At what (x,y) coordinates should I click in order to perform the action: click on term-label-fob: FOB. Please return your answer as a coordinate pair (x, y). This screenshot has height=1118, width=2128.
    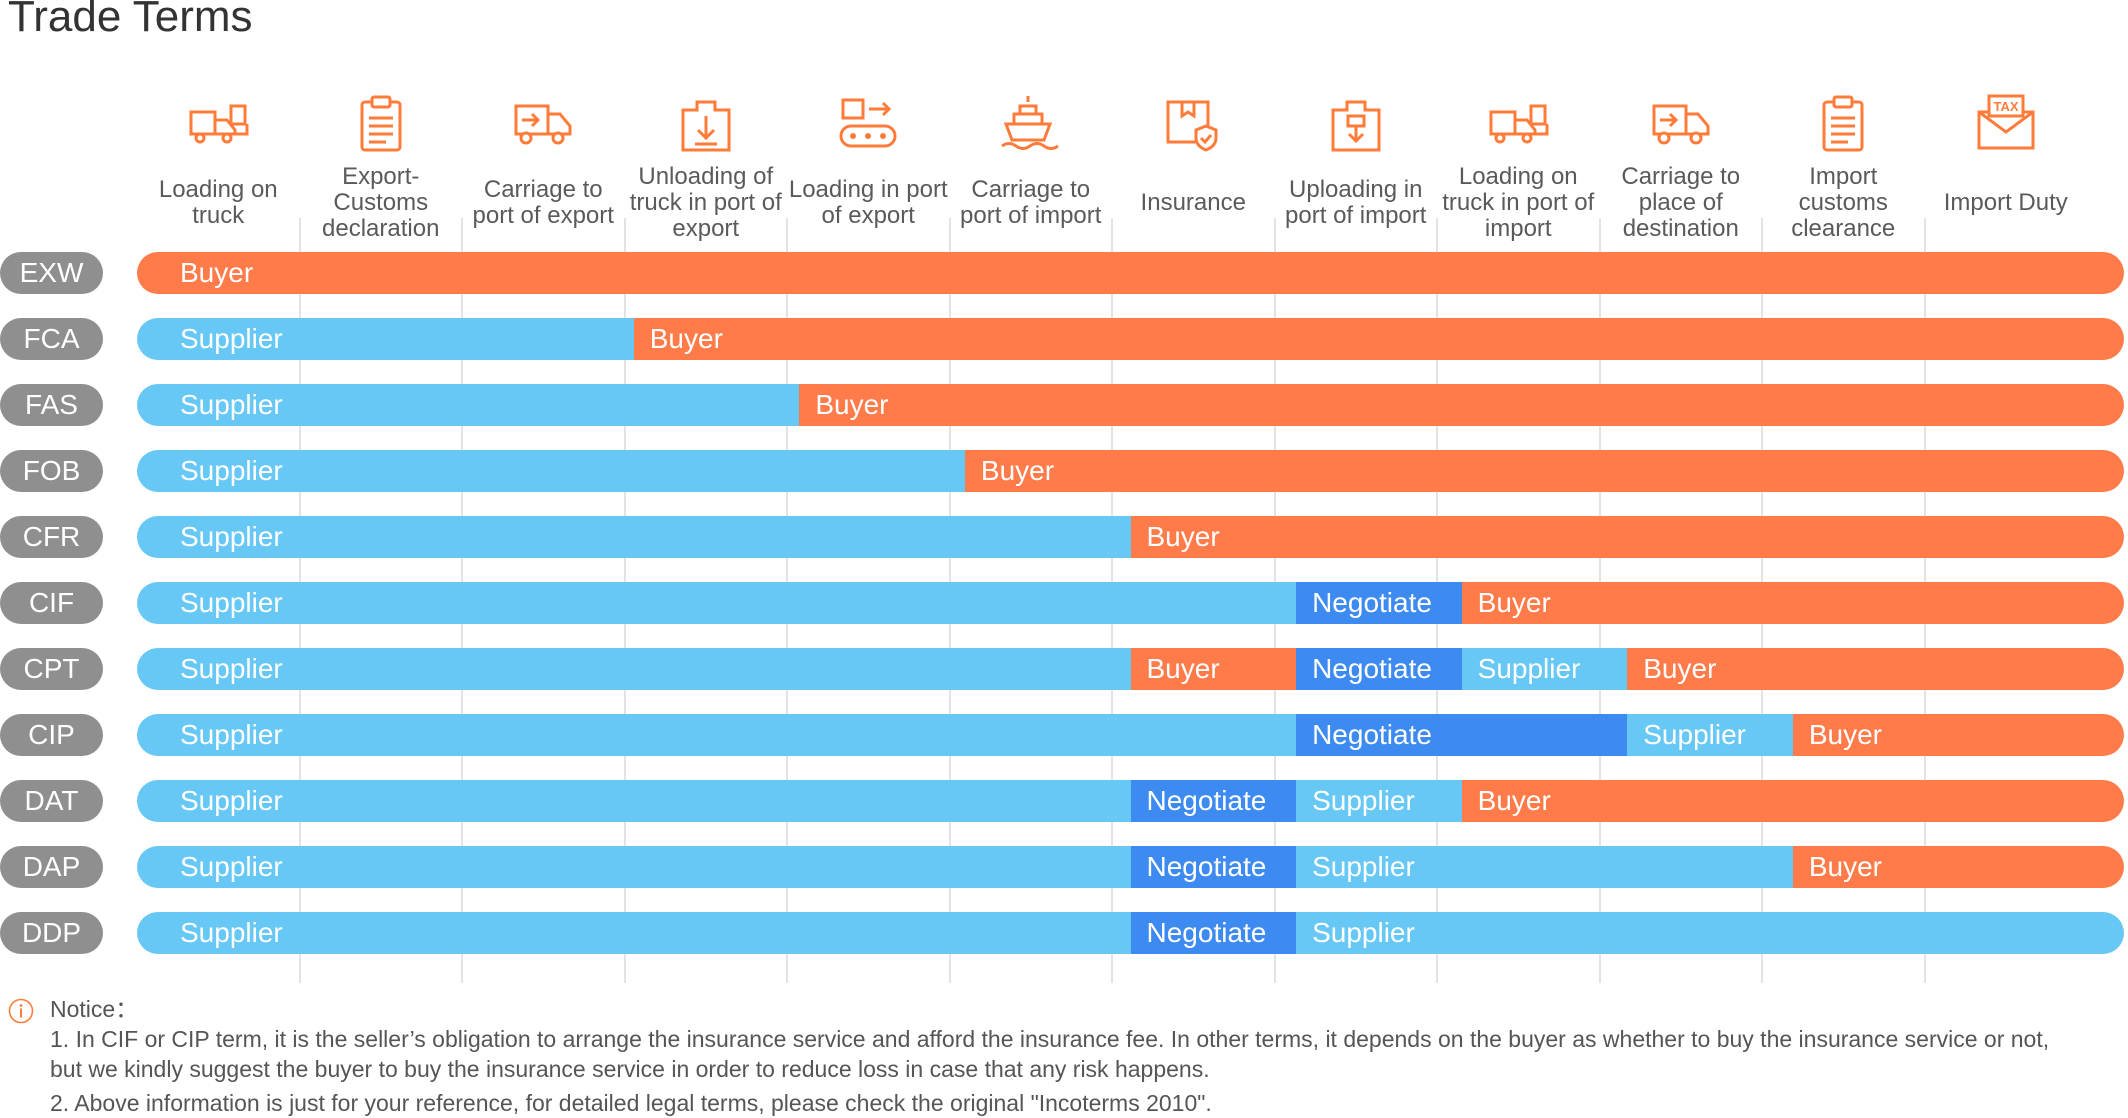
    Looking at the image, I should click on (51, 471).